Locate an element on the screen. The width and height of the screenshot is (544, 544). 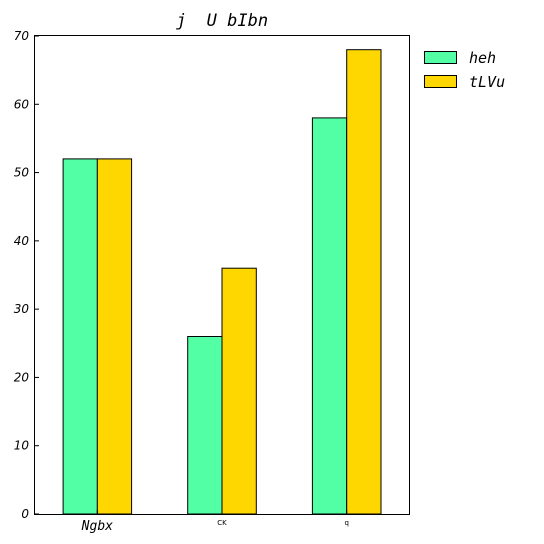
y-tick-label-40: 40 is located at coordinates (22, 241).